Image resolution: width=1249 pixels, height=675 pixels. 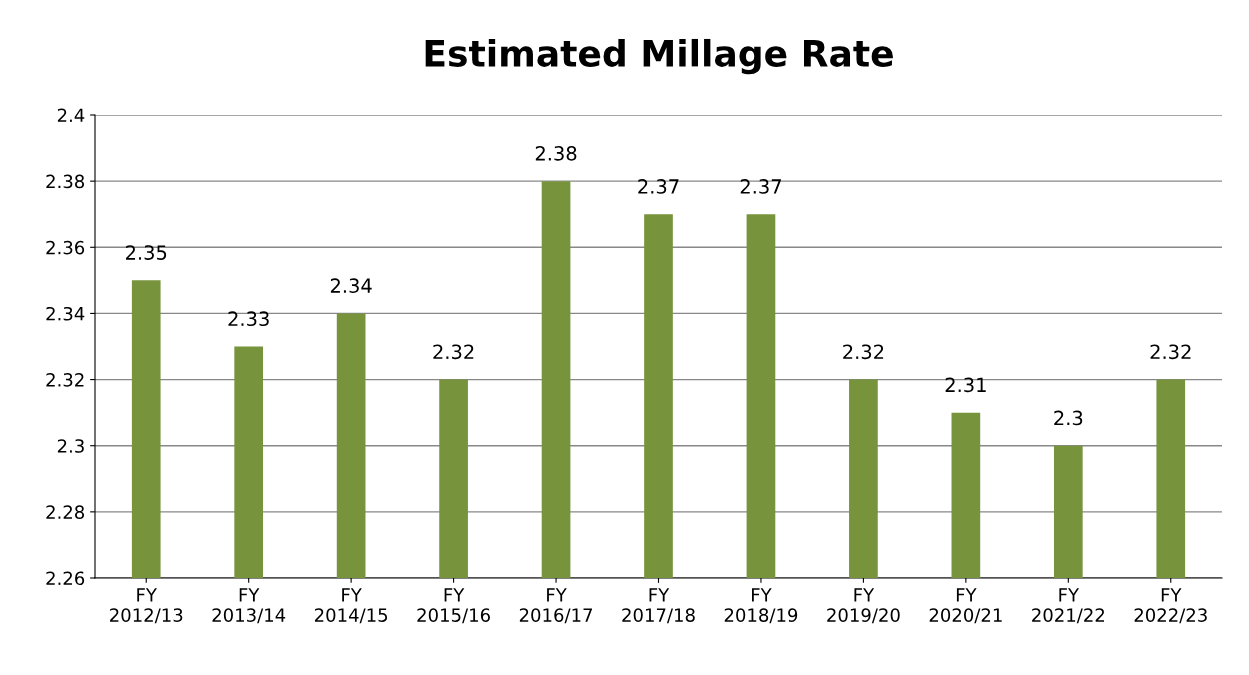 I want to click on x-tick-label: FY 2012/13, so click(x=146, y=606).